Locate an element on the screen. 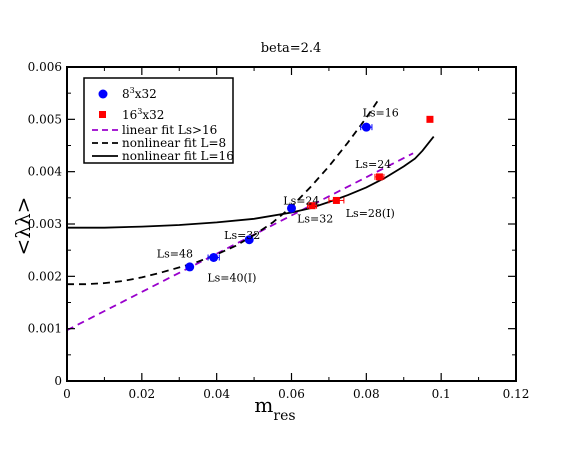 This screenshot has width=581, height=449. data-points is located at coordinates (309, 193).